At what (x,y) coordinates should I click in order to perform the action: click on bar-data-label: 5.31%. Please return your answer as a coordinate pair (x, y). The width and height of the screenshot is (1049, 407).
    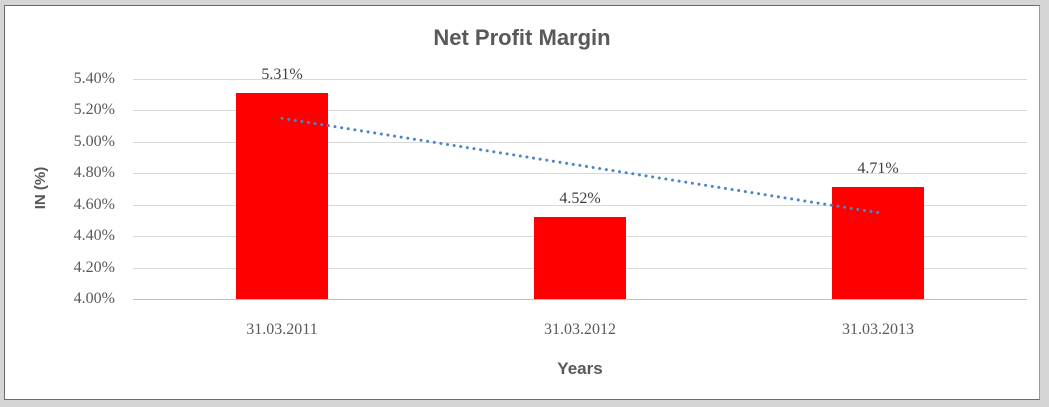
    Looking at the image, I should click on (282, 75).